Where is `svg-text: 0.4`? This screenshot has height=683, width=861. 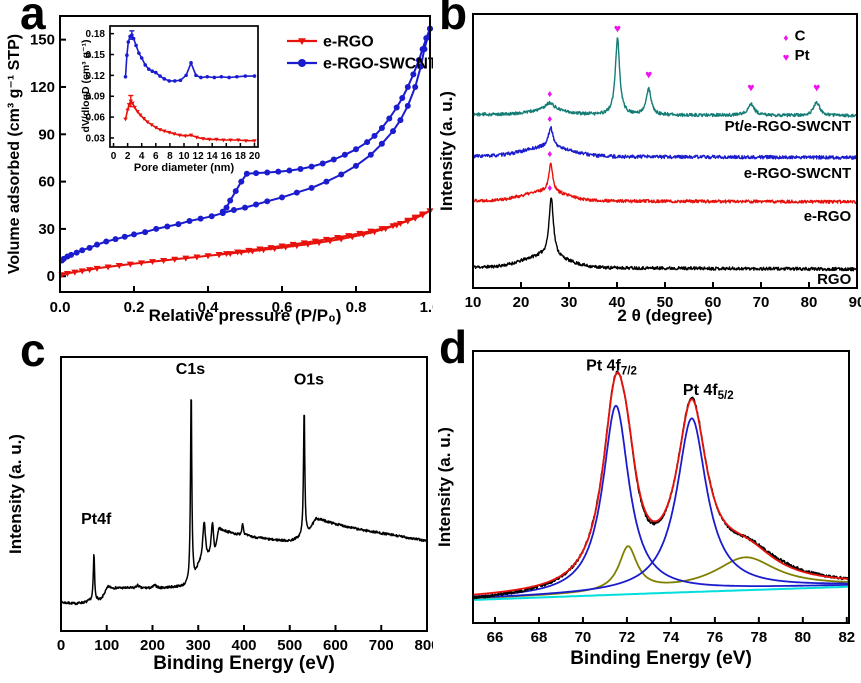
svg-text: 0.4 is located at coordinates (209, 307).